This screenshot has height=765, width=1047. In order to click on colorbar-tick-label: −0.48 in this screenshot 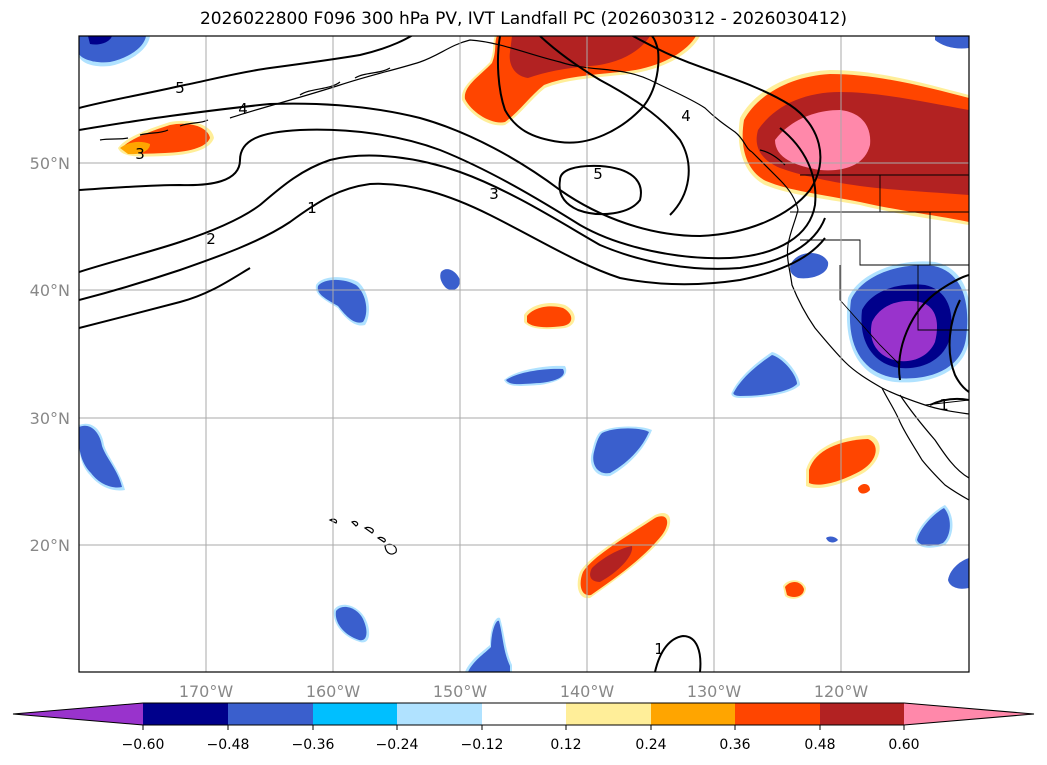, I will do `click(228, 745)`.